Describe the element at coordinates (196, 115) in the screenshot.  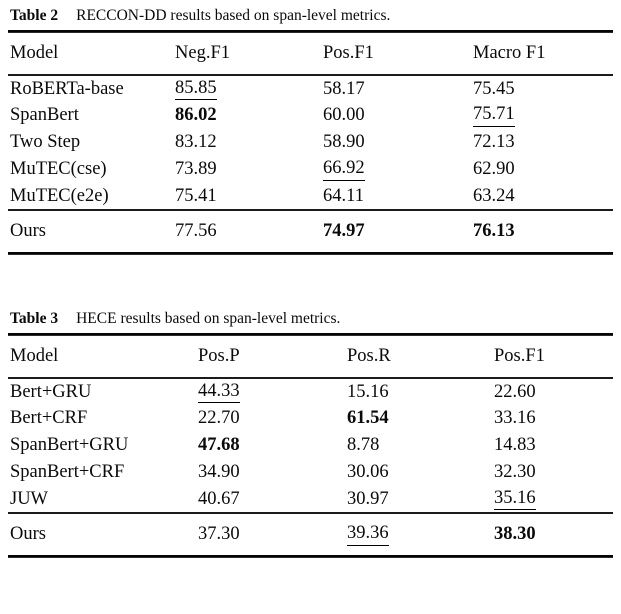
I see `metric-value: 86.02` at that location.